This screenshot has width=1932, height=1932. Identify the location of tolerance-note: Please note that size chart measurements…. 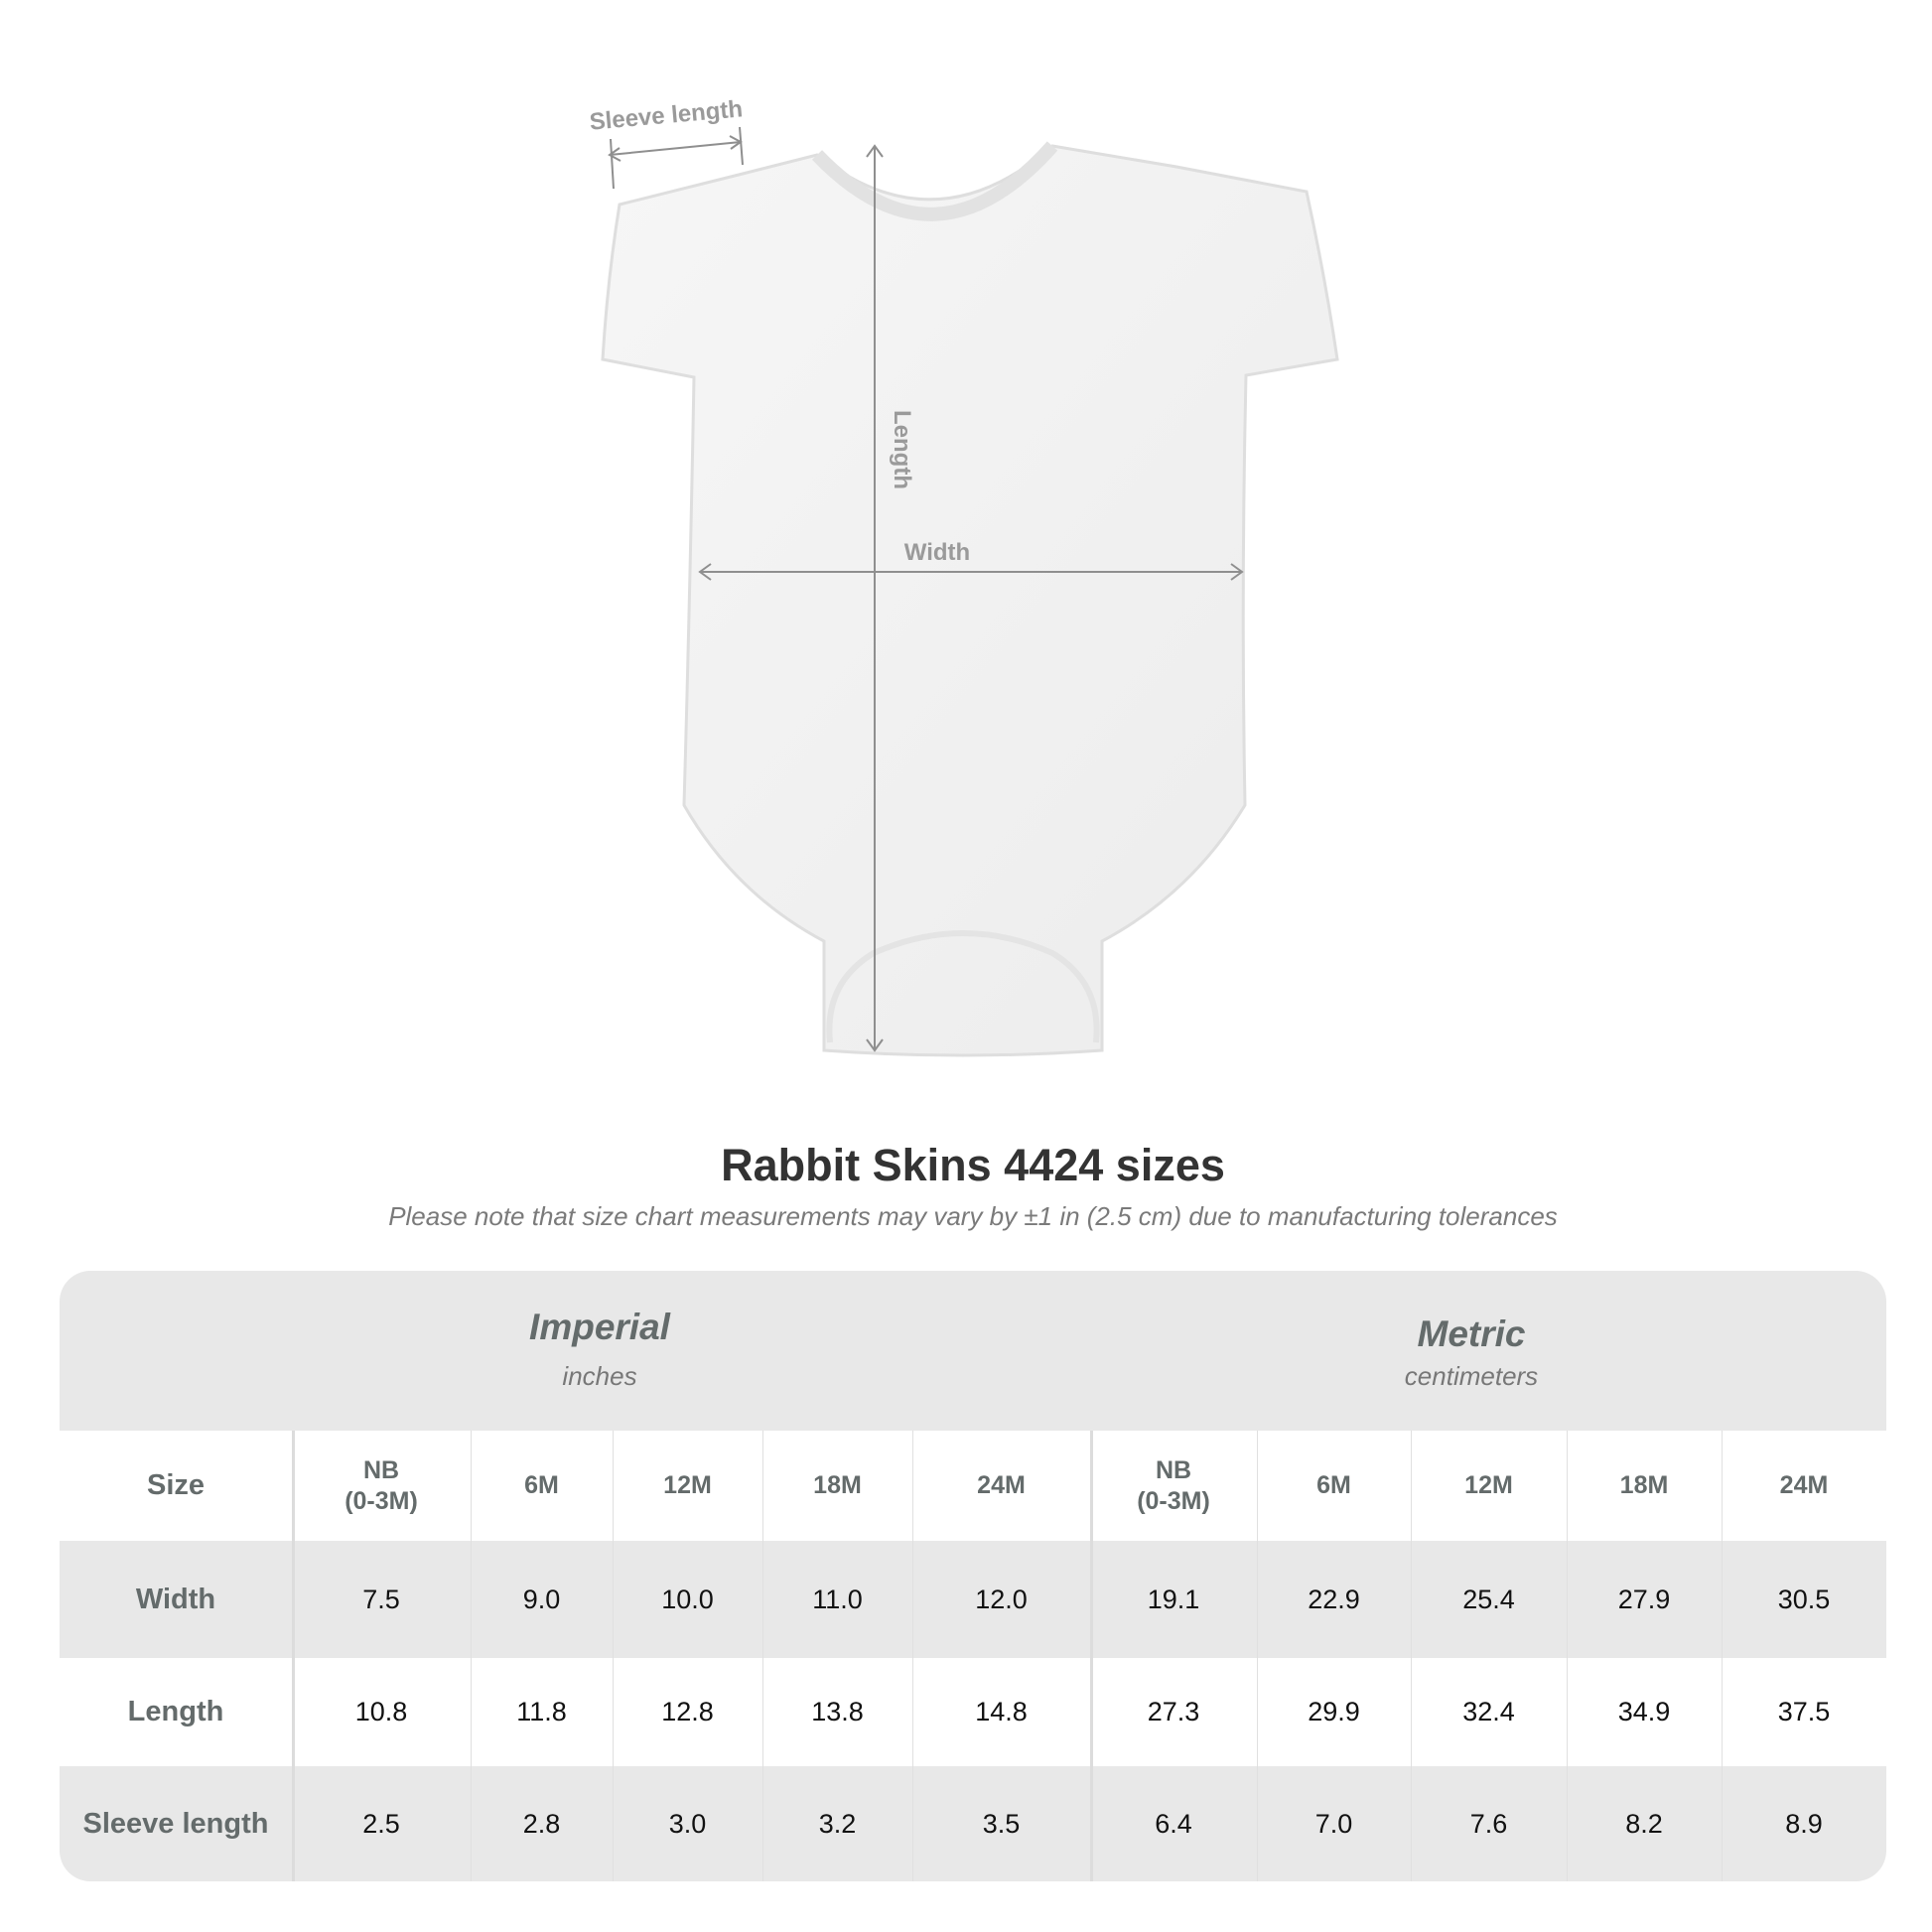
(973, 1216).